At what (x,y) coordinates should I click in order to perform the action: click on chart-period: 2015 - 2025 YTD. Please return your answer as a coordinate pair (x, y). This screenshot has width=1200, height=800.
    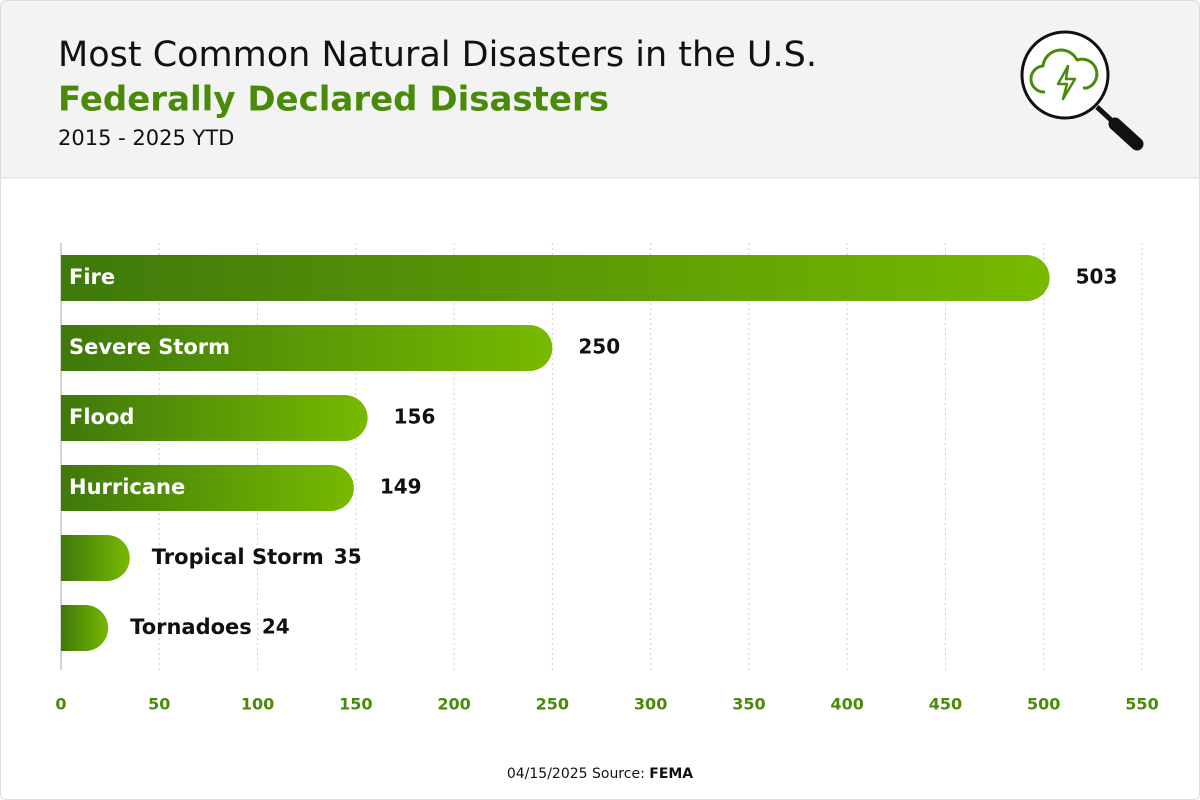
    Looking at the image, I should click on (146, 138).